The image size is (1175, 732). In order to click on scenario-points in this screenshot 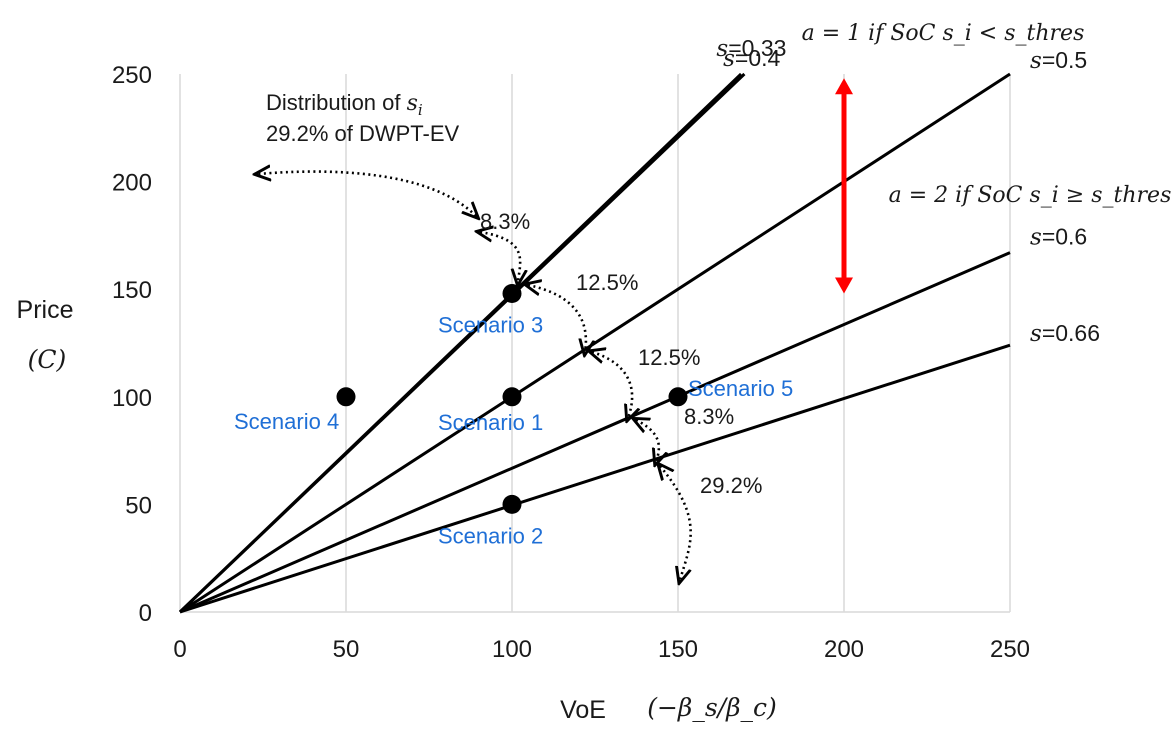, I will do `click(512, 399)`.